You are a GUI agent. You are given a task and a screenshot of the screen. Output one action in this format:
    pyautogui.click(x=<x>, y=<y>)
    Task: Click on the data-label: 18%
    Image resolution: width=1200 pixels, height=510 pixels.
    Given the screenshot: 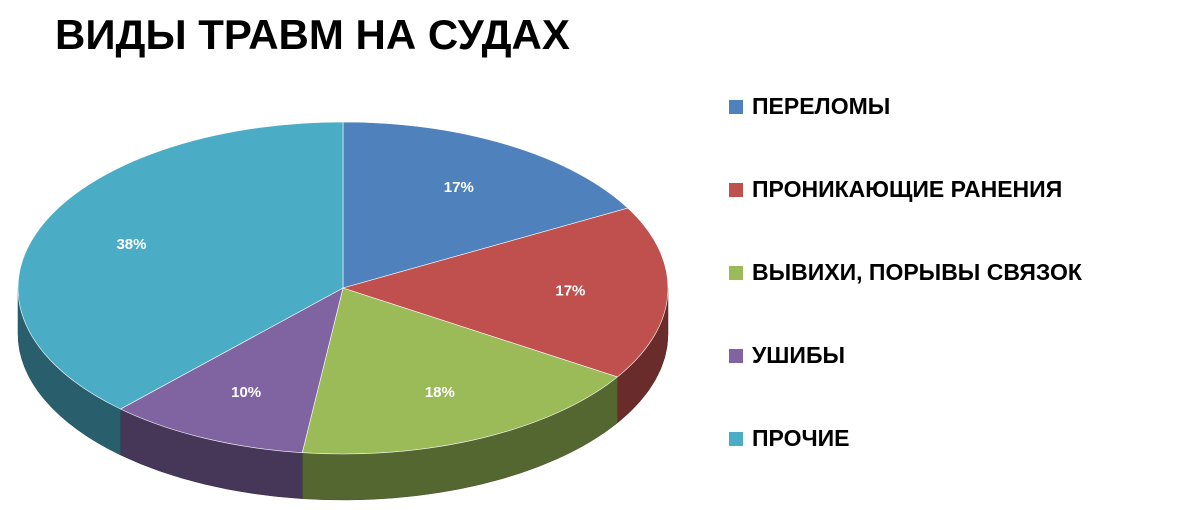 What is the action you would take?
    pyautogui.click(x=440, y=392)
    